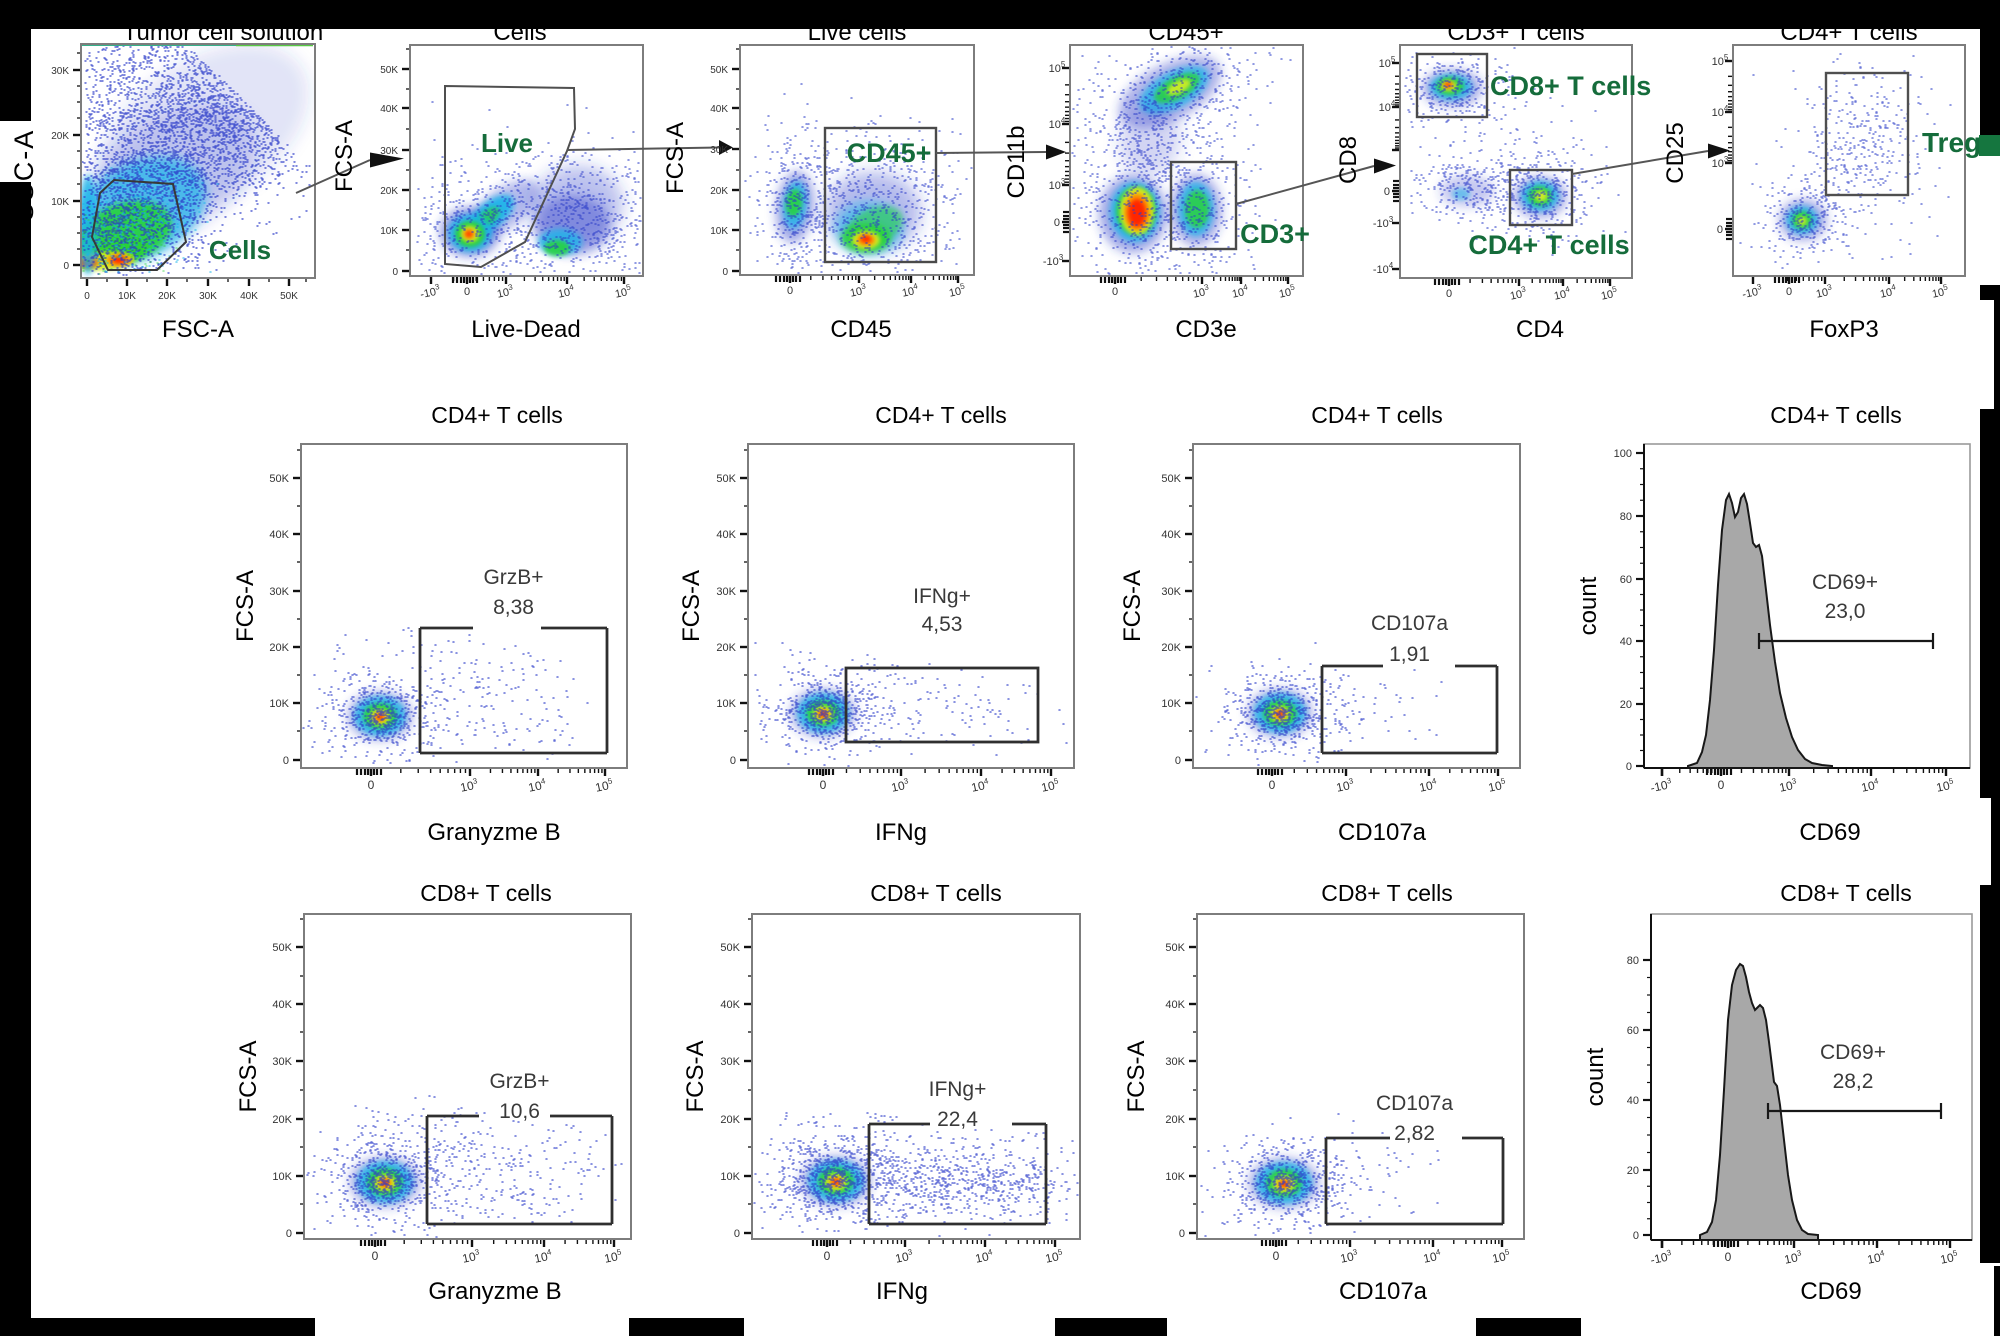 The height and width of the screenshot is (1341, 2000). What do you see at coordinates (1853, 1081) in the screenshot?
I see `svg-text: 28,2` at bounding box center [1853, 1081].